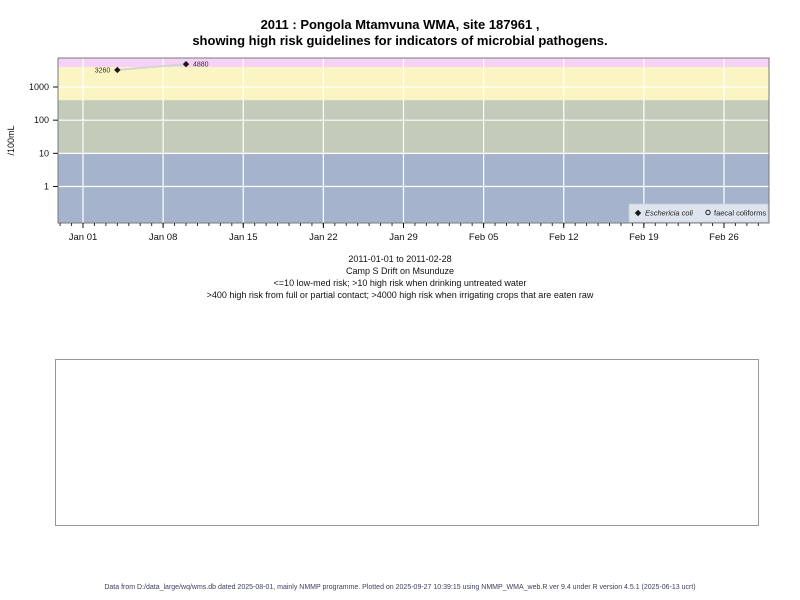 This screenshot has width=800, height=600. What do you see at coordinates (484, 237) in the screenshot?
I see `x-axis-tick-label: Feb 05` at bounding box center [484, 237].